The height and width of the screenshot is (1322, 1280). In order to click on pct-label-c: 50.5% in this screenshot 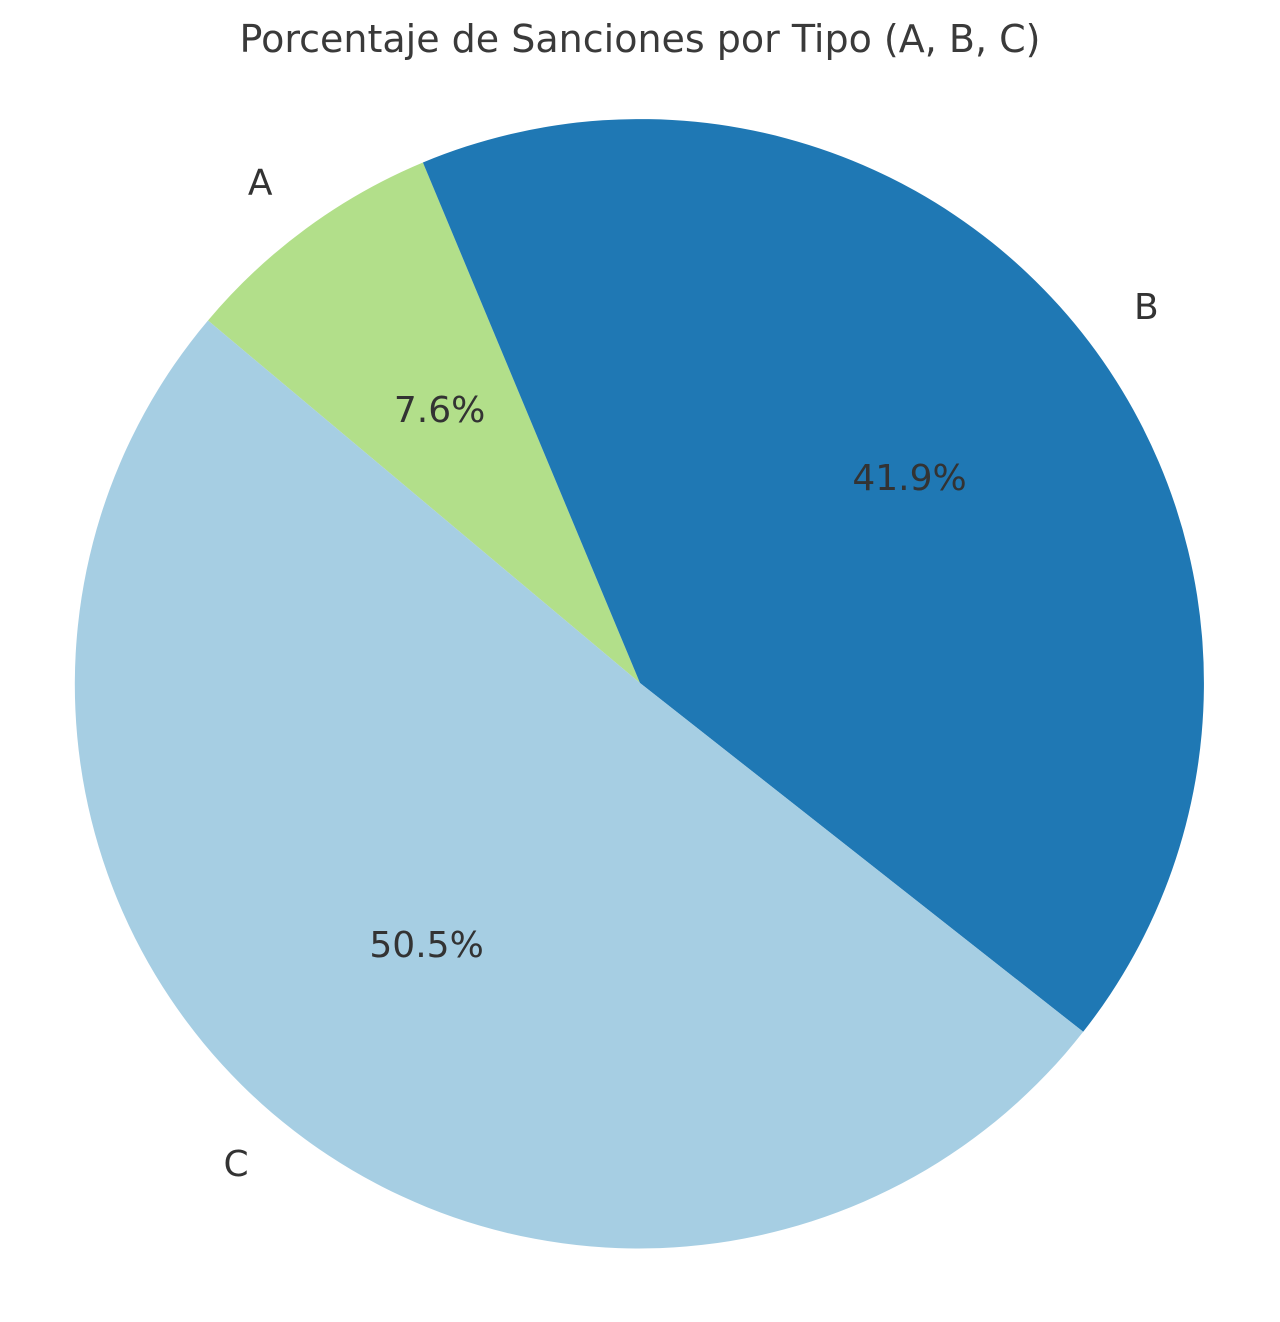, I will do `click(426, 945)`.